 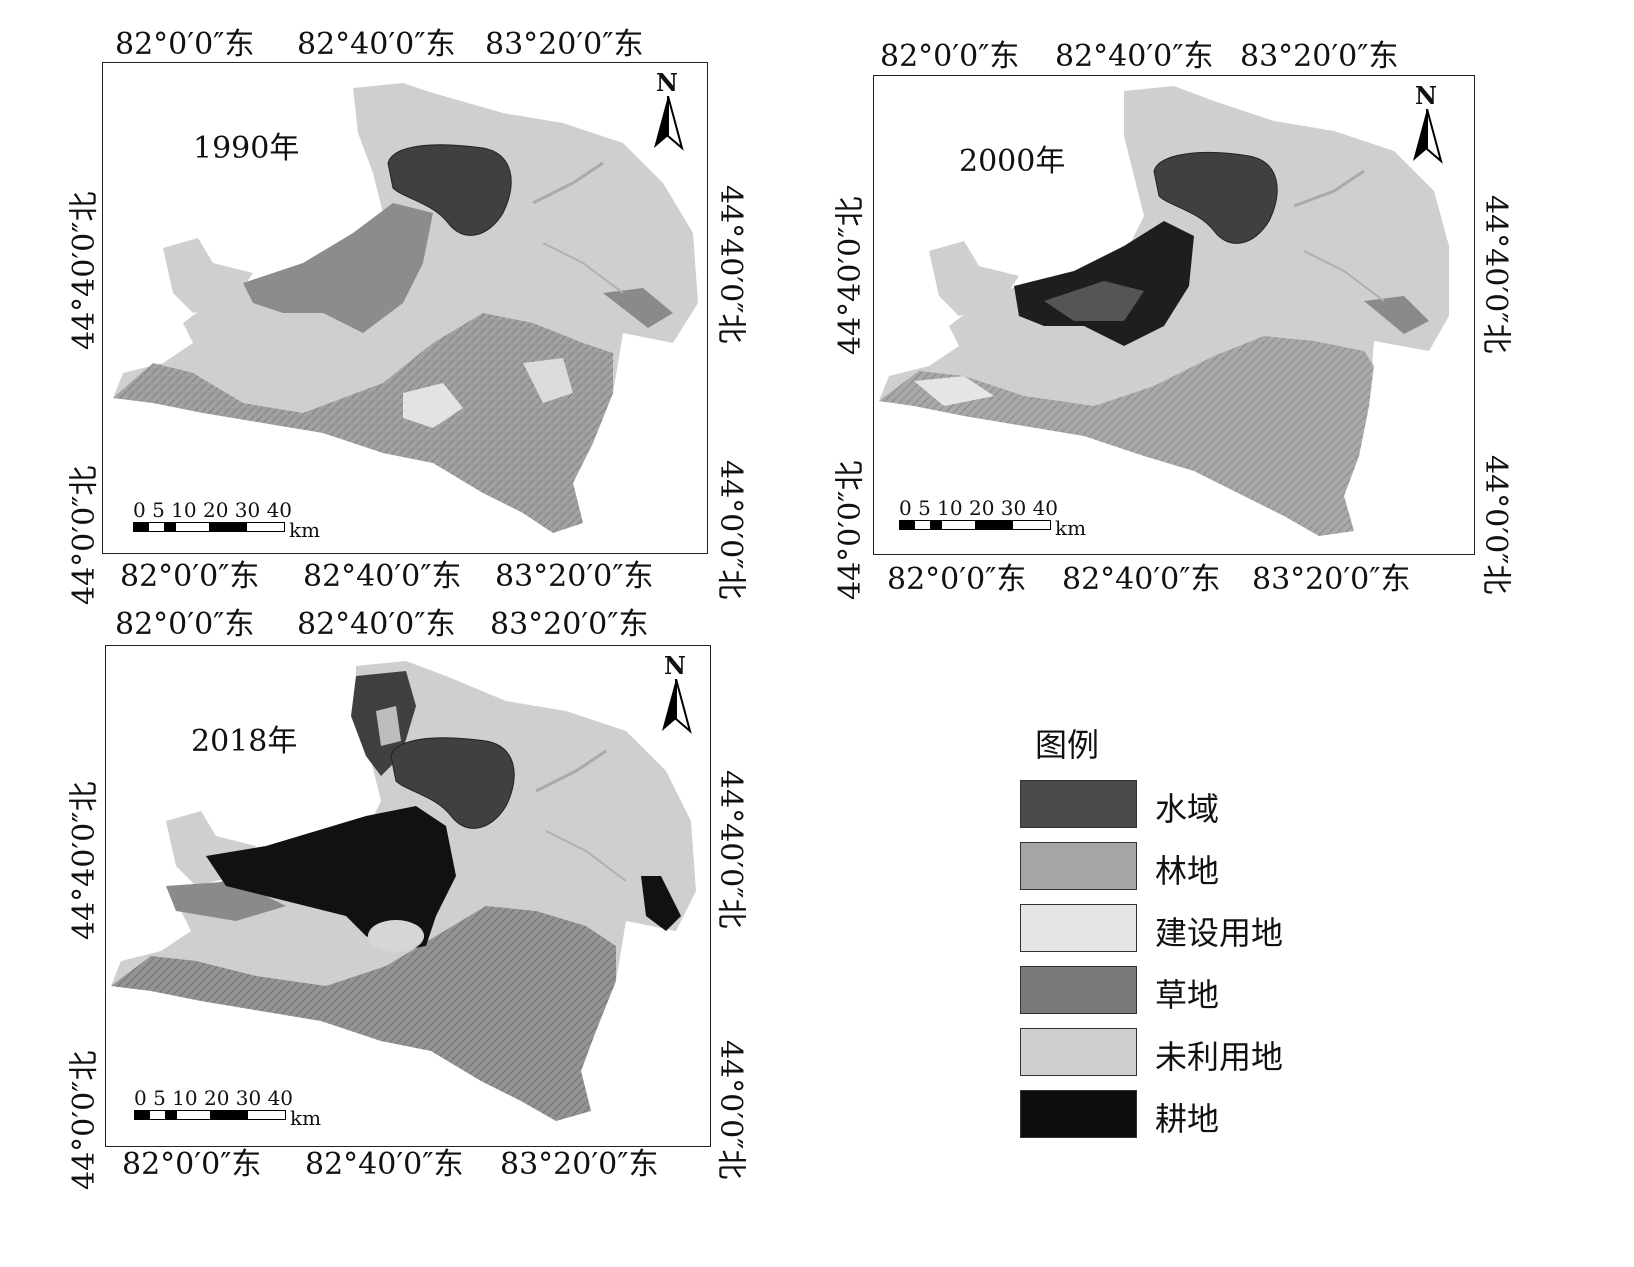 I want to click on farmland-east, so click(x=661, y=903).